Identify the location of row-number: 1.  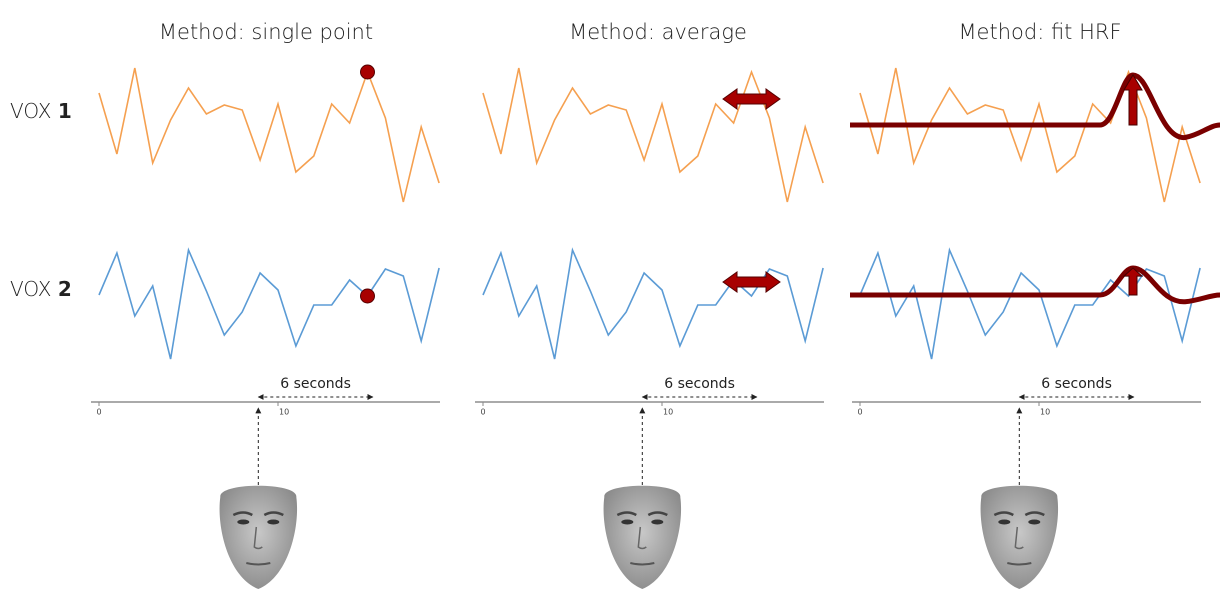
(65, 111).